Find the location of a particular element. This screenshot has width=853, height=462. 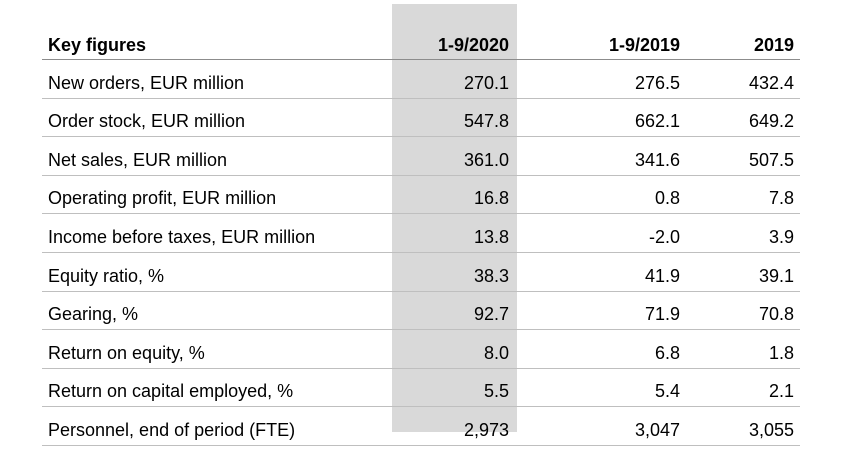

table-row: Gearing, % 92.7 71.9 70.8 is located at coordinates (421, 311).